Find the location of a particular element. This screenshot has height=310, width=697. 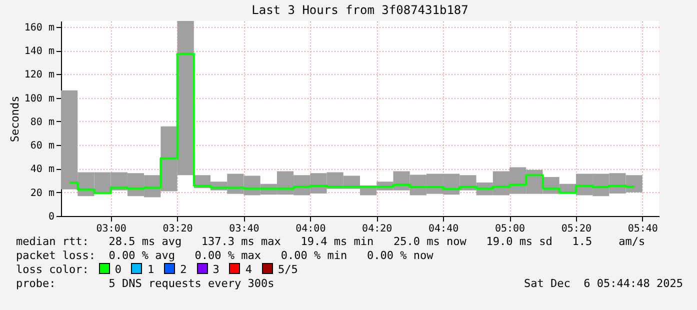

legend-label: 5/5 is located at coordinates (288, 269).